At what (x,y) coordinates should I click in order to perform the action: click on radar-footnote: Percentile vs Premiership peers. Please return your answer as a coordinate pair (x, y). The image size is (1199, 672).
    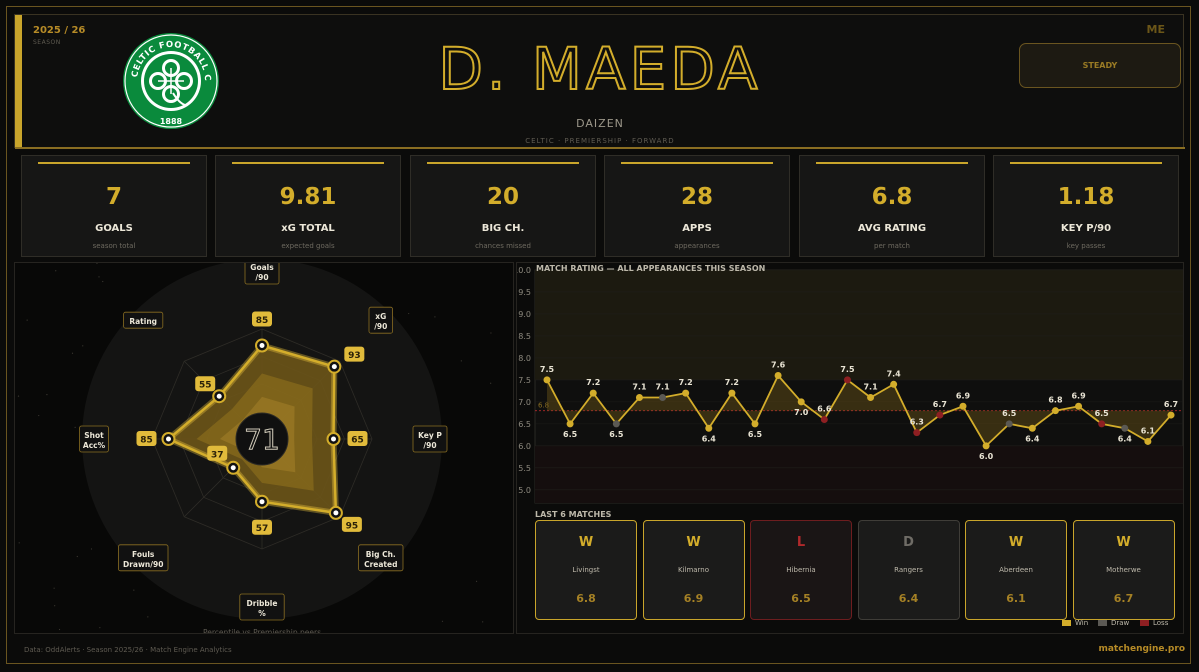
    Looking at the image, I should click on (262, 630).